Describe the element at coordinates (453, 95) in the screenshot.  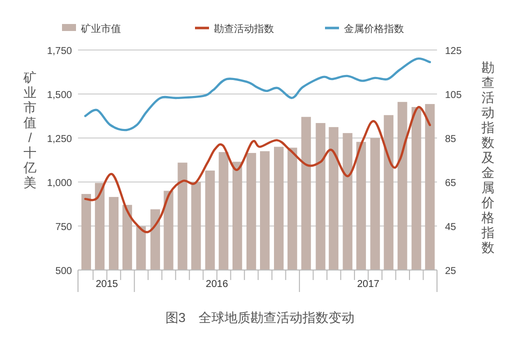
I see `y2-tick-label: 105` at that location.